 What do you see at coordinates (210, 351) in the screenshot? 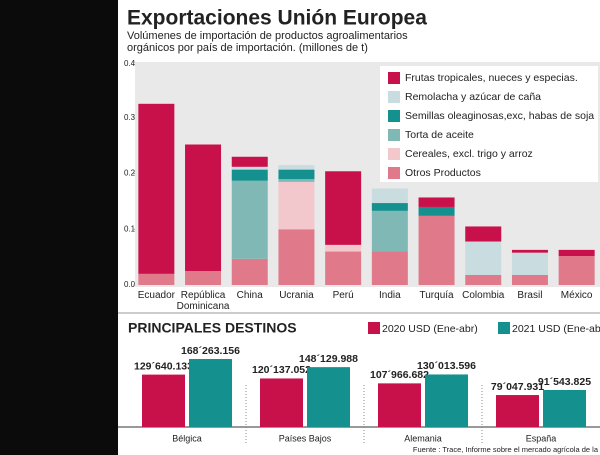
I see `value-label: 168´263.156` at bounding box center [210, 351].